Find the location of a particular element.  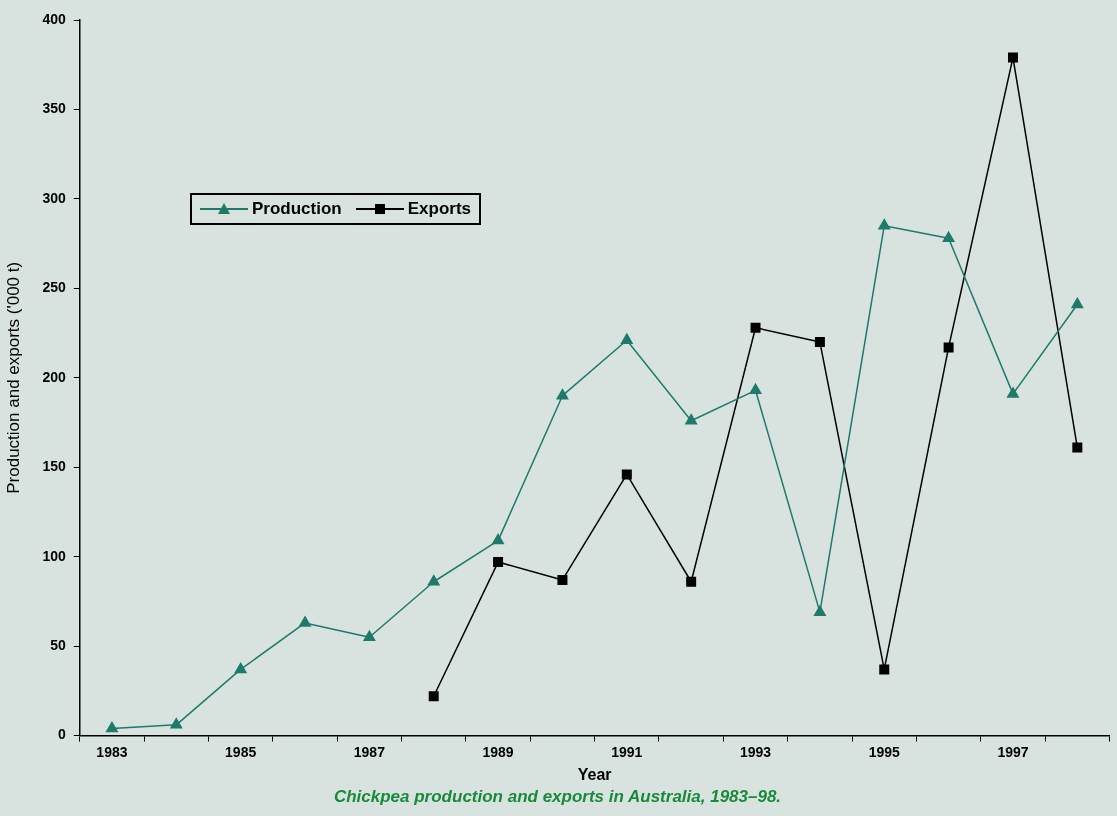

y-axis-title: Production and exports ('000 t) is located at coordinates (13, 377).